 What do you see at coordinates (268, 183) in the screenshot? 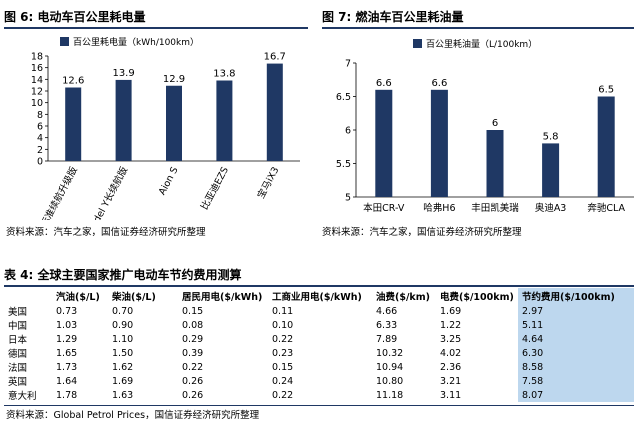
I see `c6-category-label: 宝马iX3` at bounding box center [268, 183].